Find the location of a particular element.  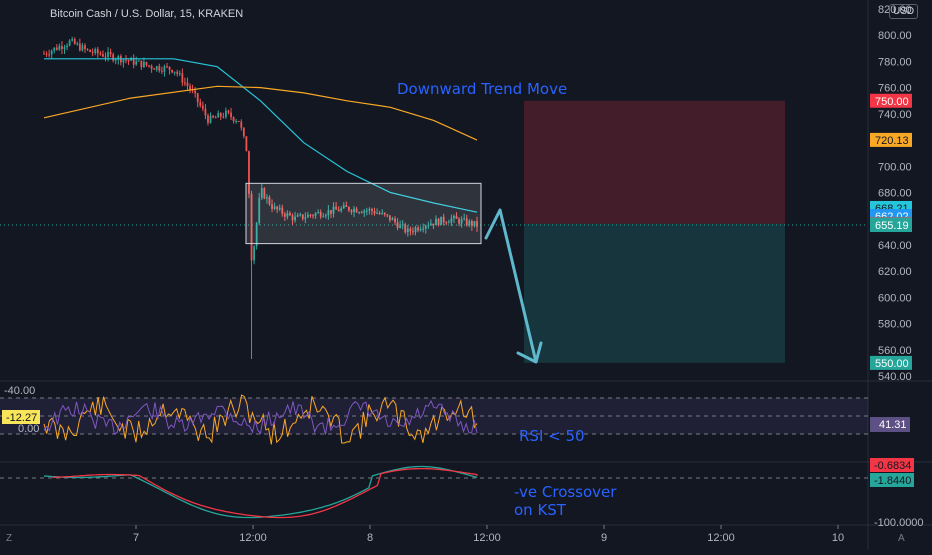

moving-averages-group is located at coordinates (260, 135).